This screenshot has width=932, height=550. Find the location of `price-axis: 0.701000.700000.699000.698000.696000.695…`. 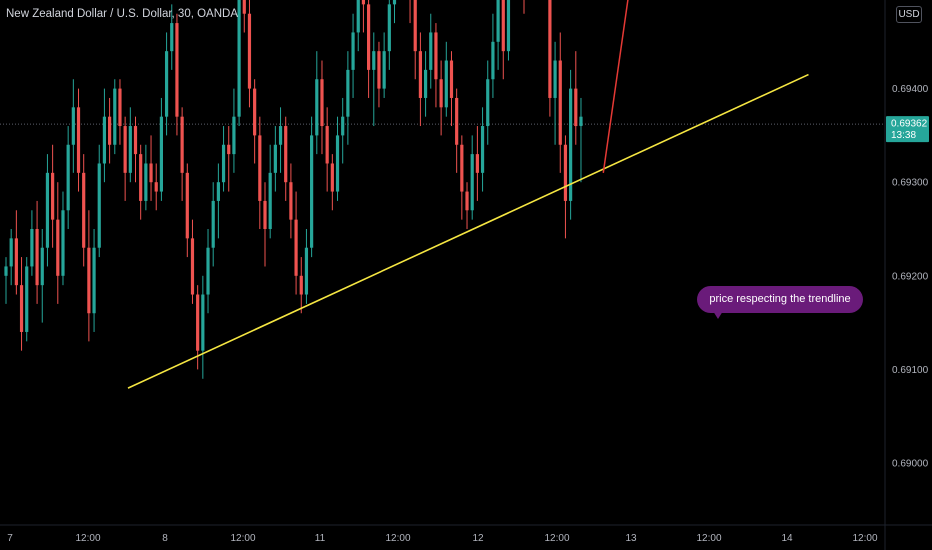

price-axis: 0.701000.700000.699000.698000.696000.695… is located at coordinates (910, 275).